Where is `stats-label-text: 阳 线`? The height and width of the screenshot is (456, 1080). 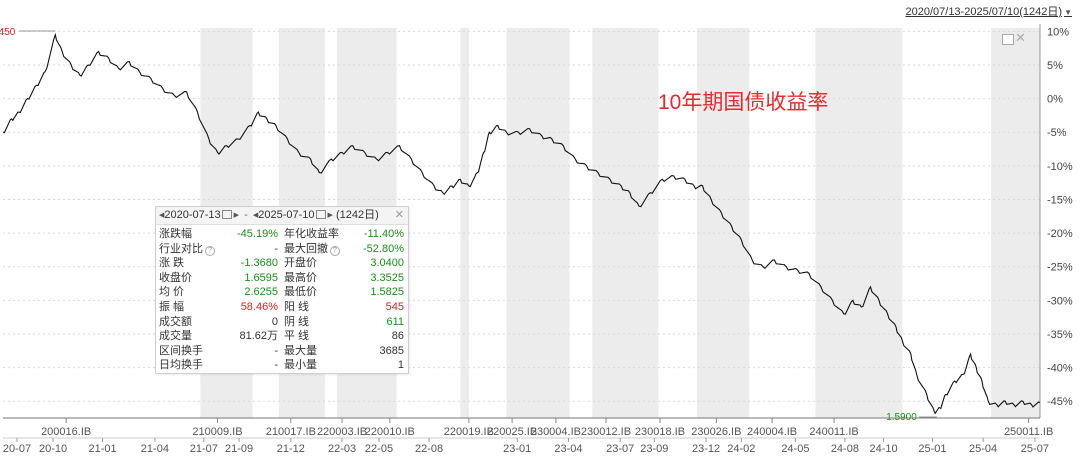
stats-label-text: 阳 线 is located at coordinates (297, 306).